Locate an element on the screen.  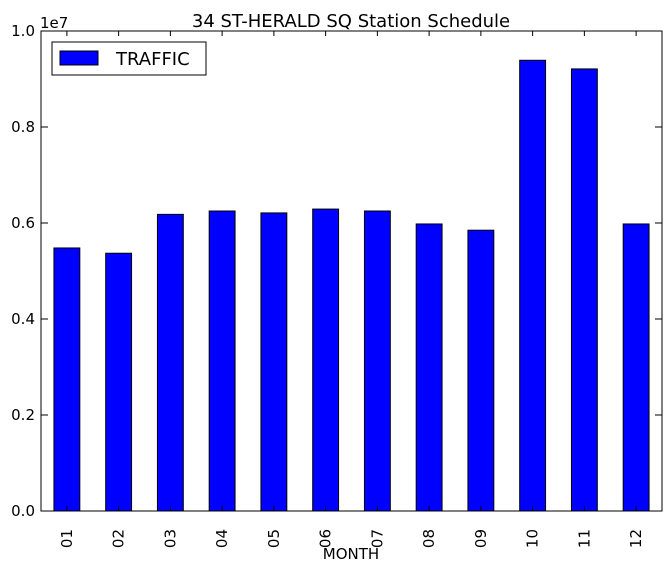
x-tick-label-07: 07 is located at coordinates (377, 538).